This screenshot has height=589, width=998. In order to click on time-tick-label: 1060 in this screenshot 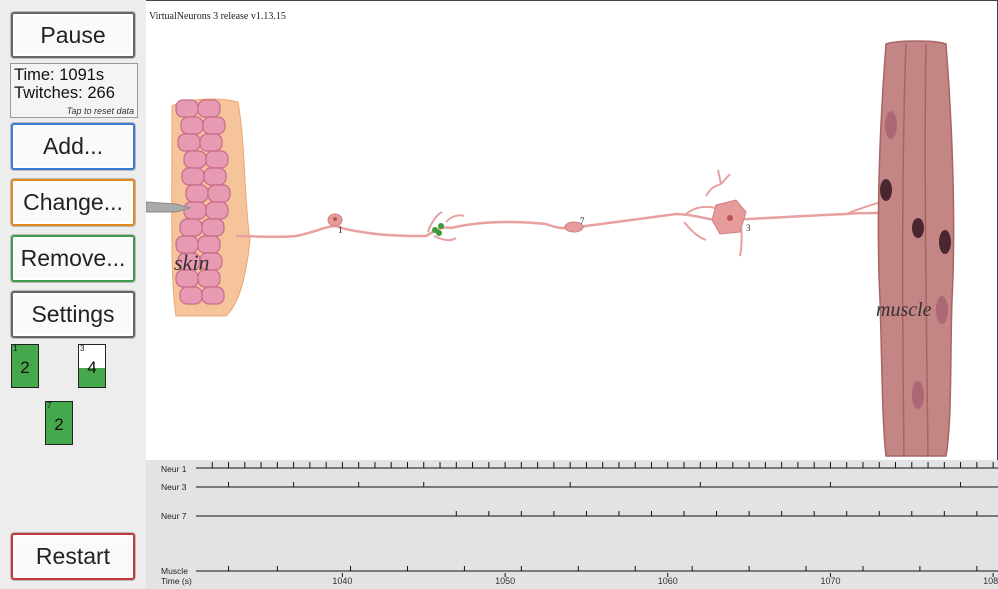, I will do `click(667, 581)`.